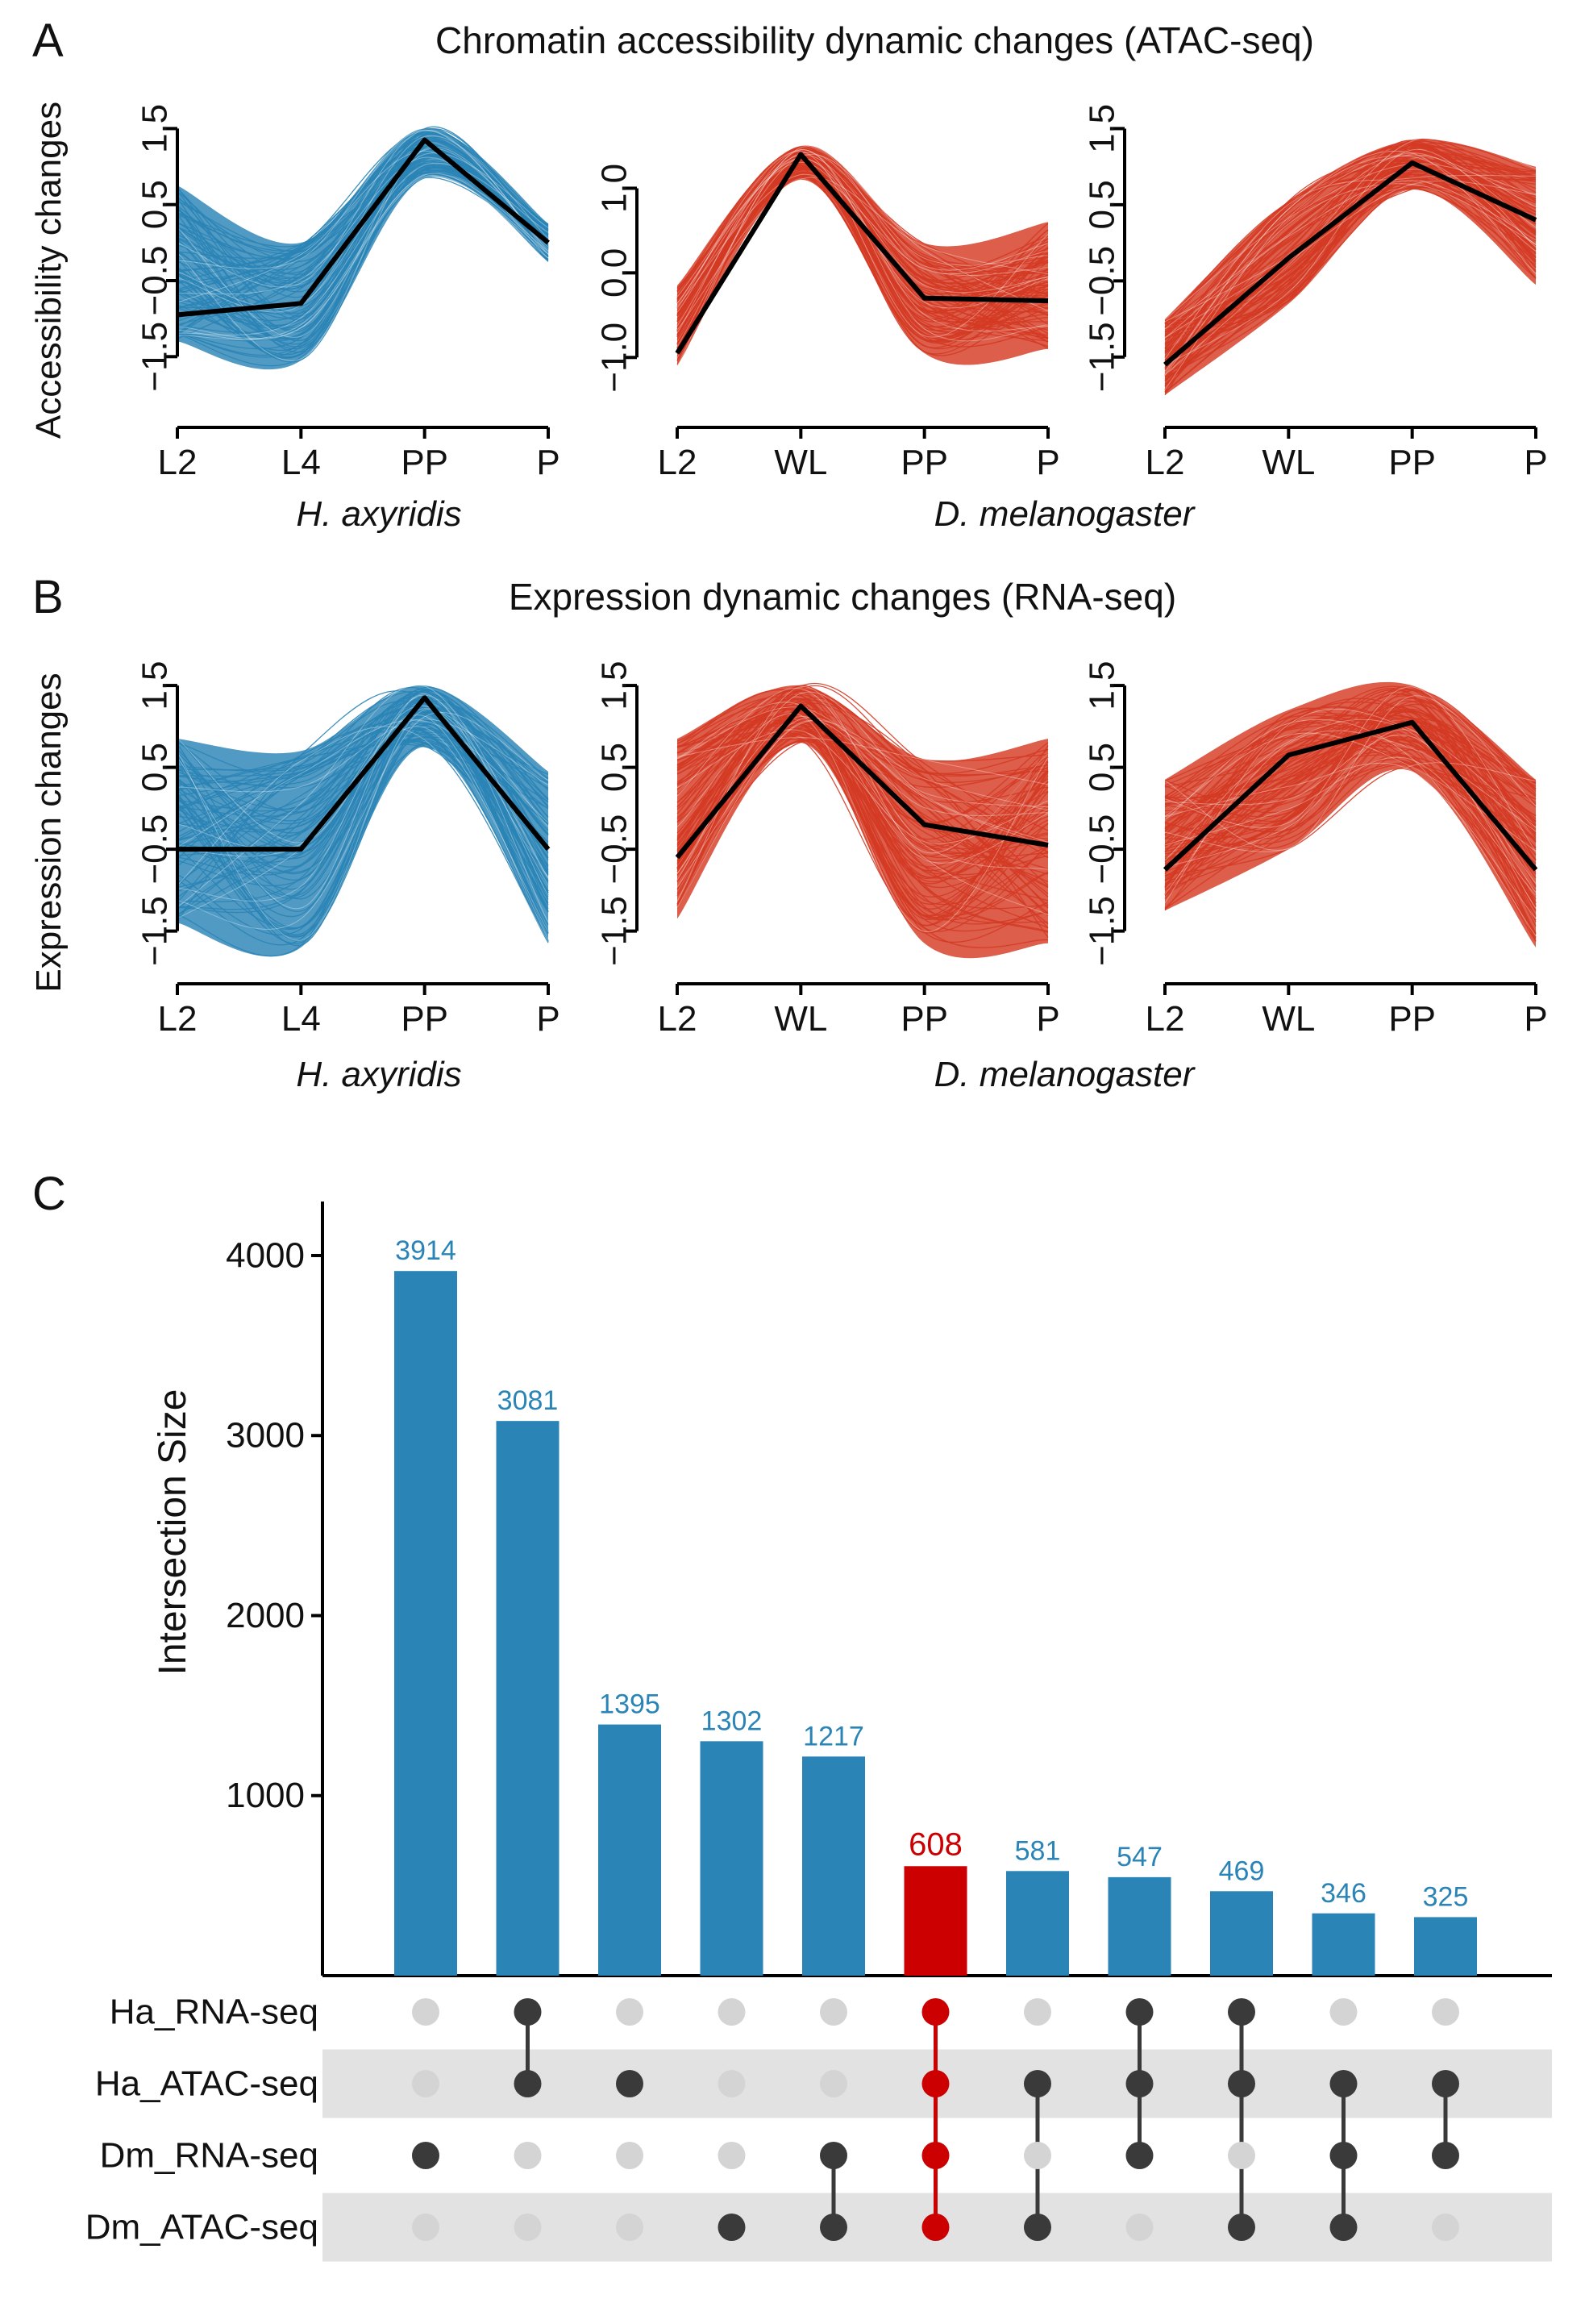 The width and height of the screenshot is (1589, 2324). I want to click on bar-value-label: 1217, so click(833, 1736).